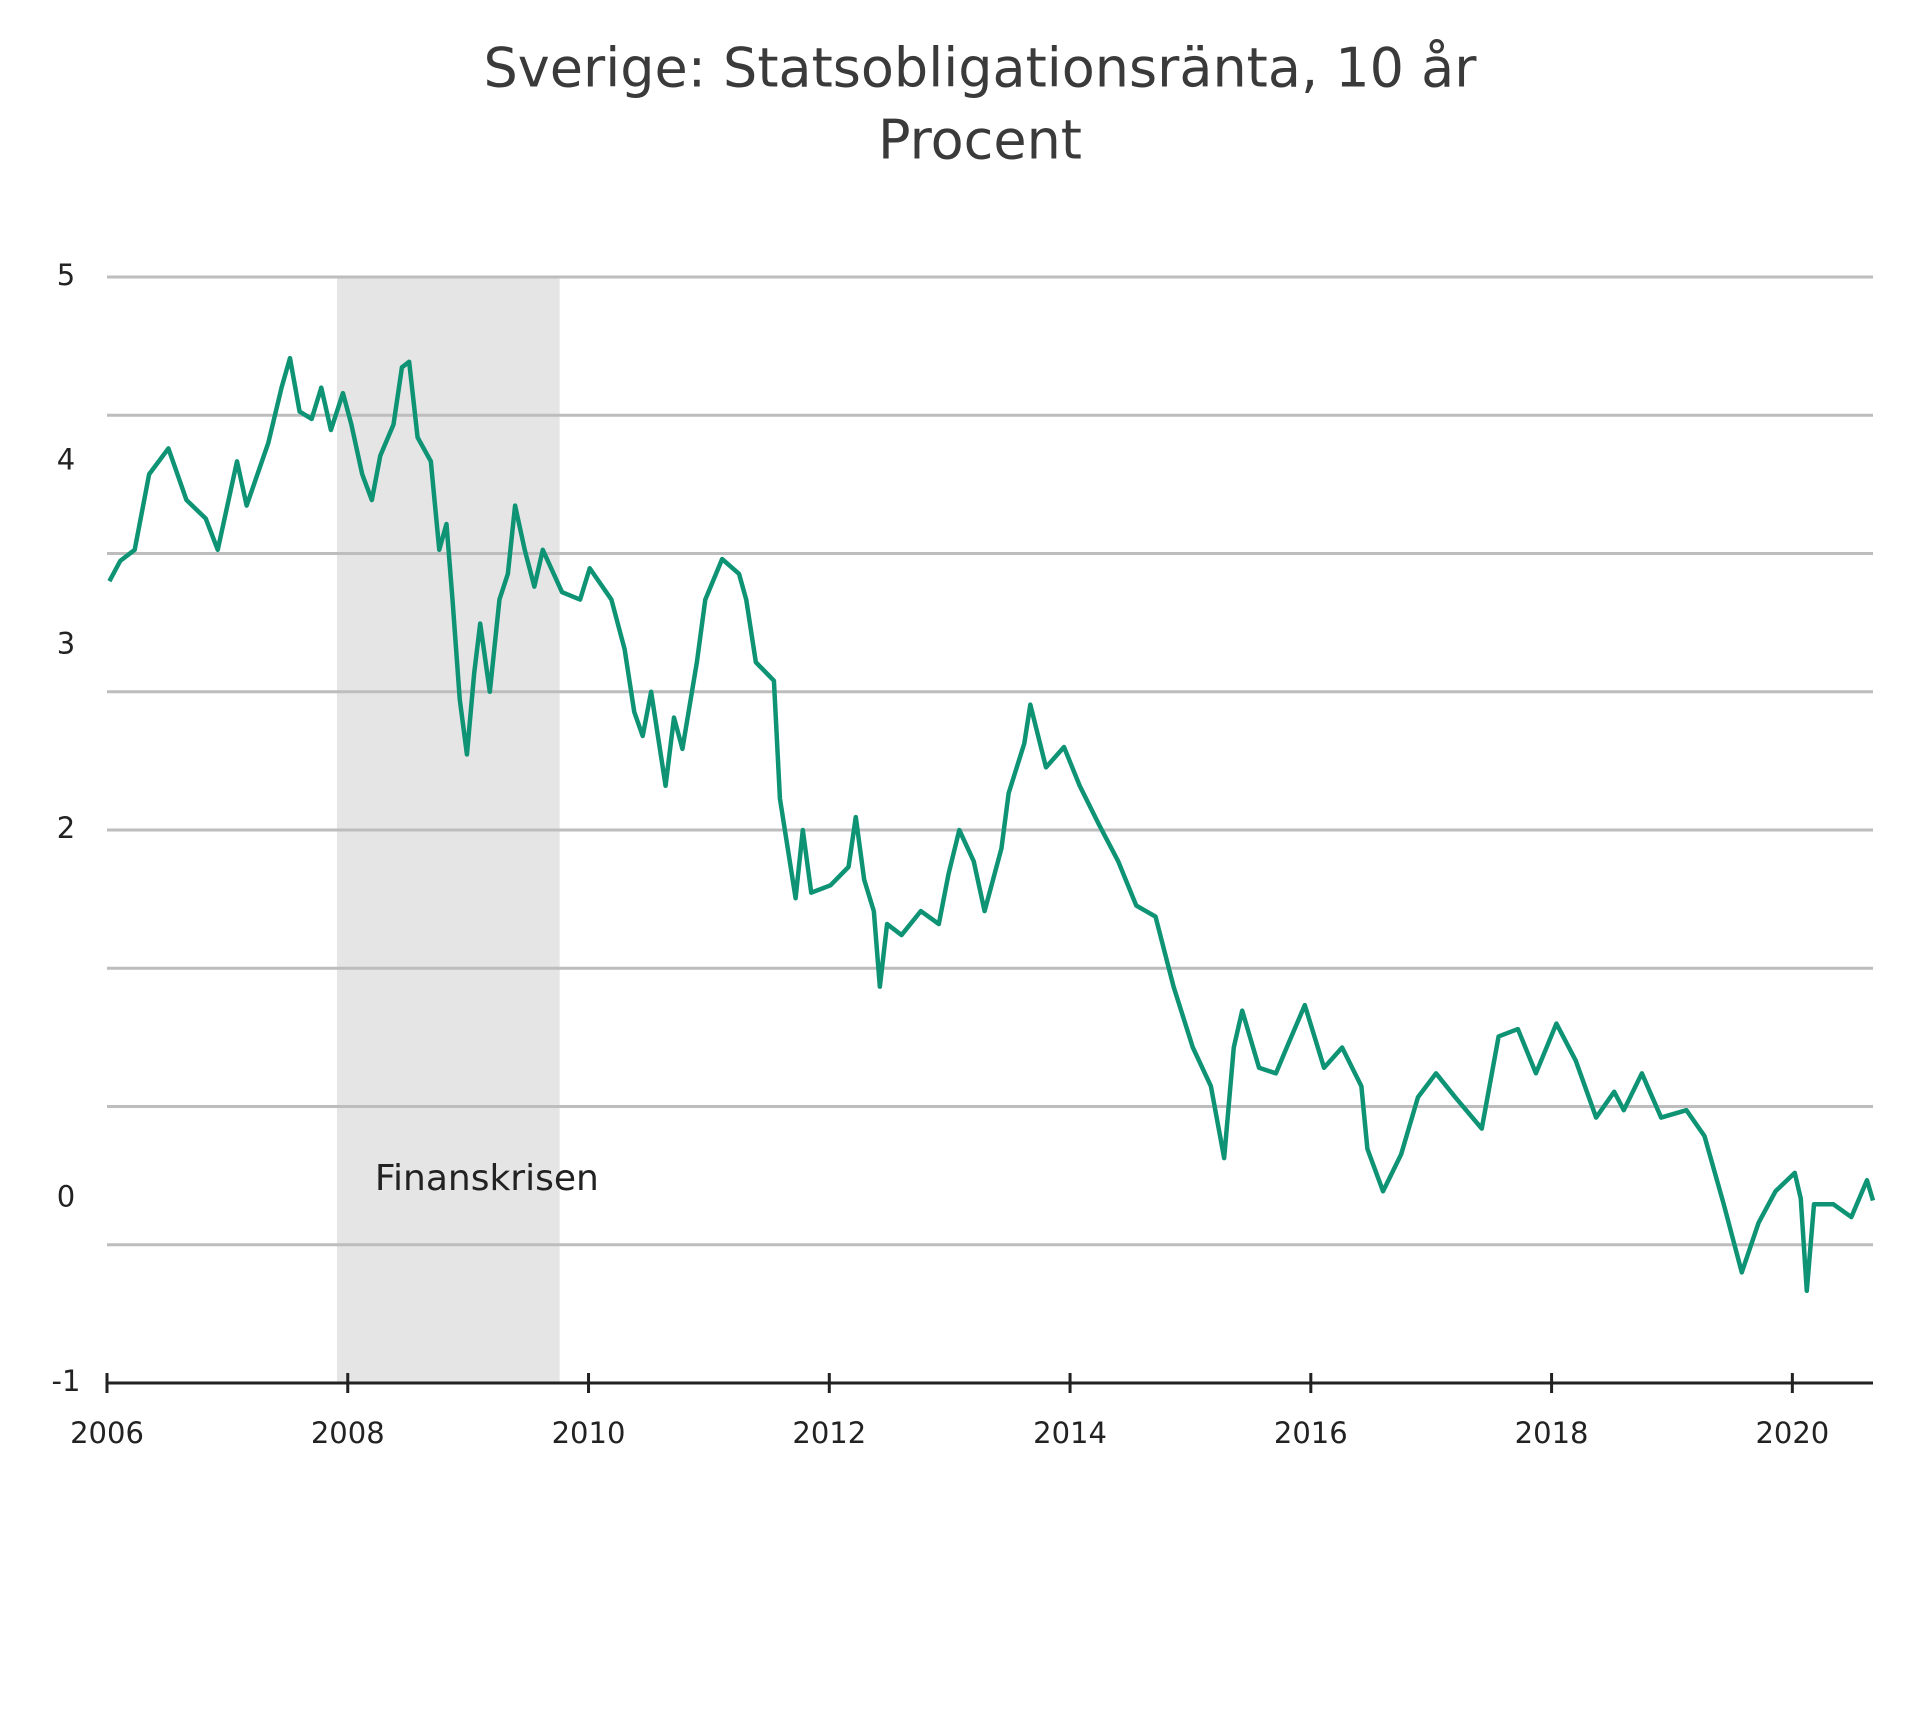 This screenshot has width=1929, height=1733. I want to click on annotation: Finanskrisen, so click(487, 1178).